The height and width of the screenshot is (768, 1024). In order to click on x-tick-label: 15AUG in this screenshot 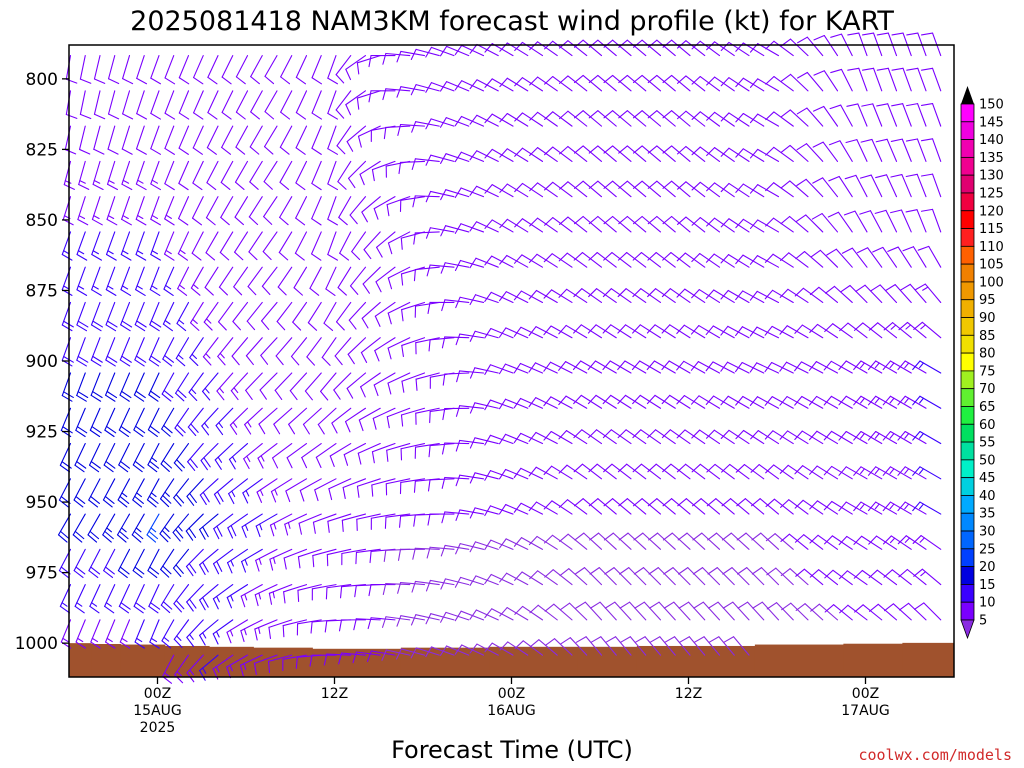, I will do `click(157, 711)`.